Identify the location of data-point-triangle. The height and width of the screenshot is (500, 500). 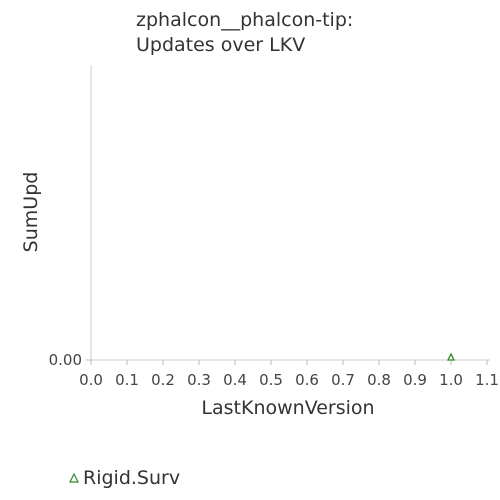
(451, 356).